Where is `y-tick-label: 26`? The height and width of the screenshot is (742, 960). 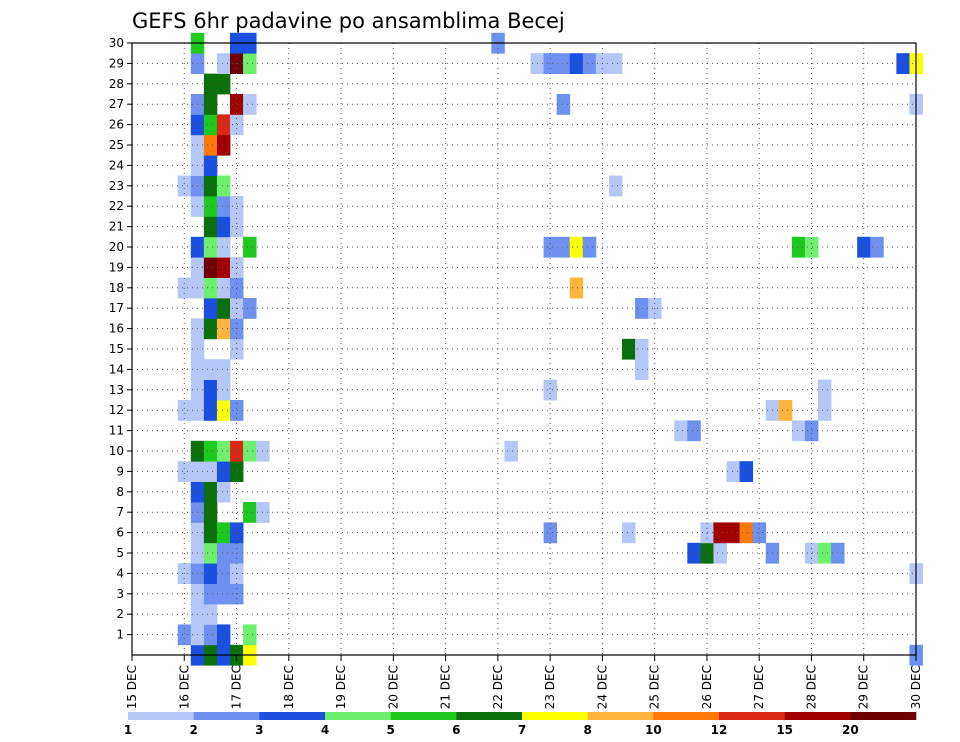
y-tick-label: 26 is located at coordinates (116, 125).